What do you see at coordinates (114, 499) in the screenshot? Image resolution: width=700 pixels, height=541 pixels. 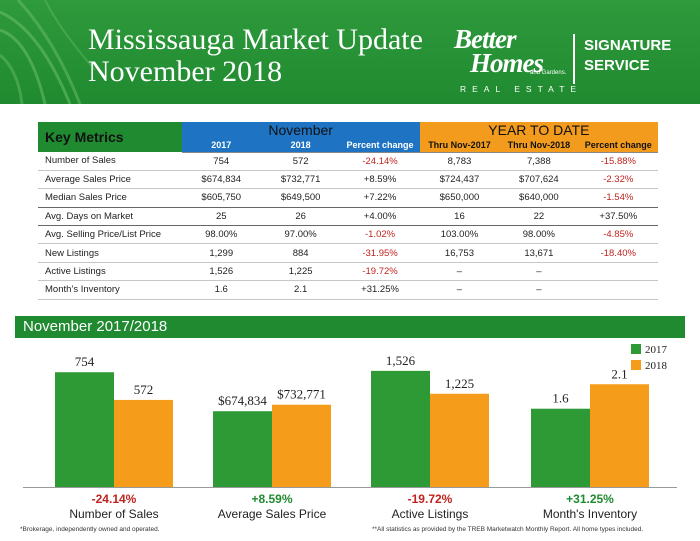 I see `change-label: -24.14%` at bounding box center [114, 499].